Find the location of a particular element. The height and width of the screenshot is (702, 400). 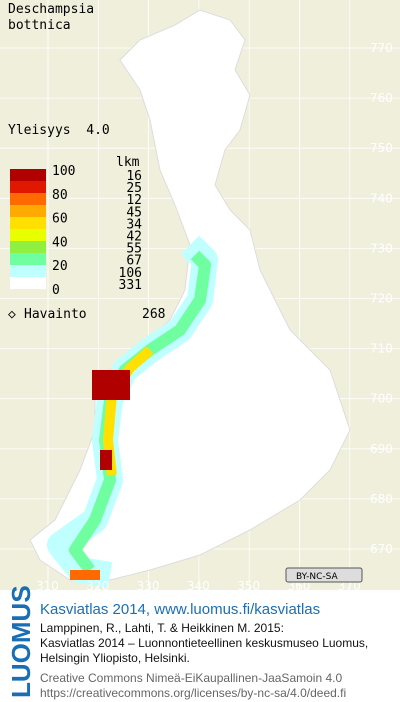

license-badge-text: BY-NC-SA is located at coordinates (317, 577).